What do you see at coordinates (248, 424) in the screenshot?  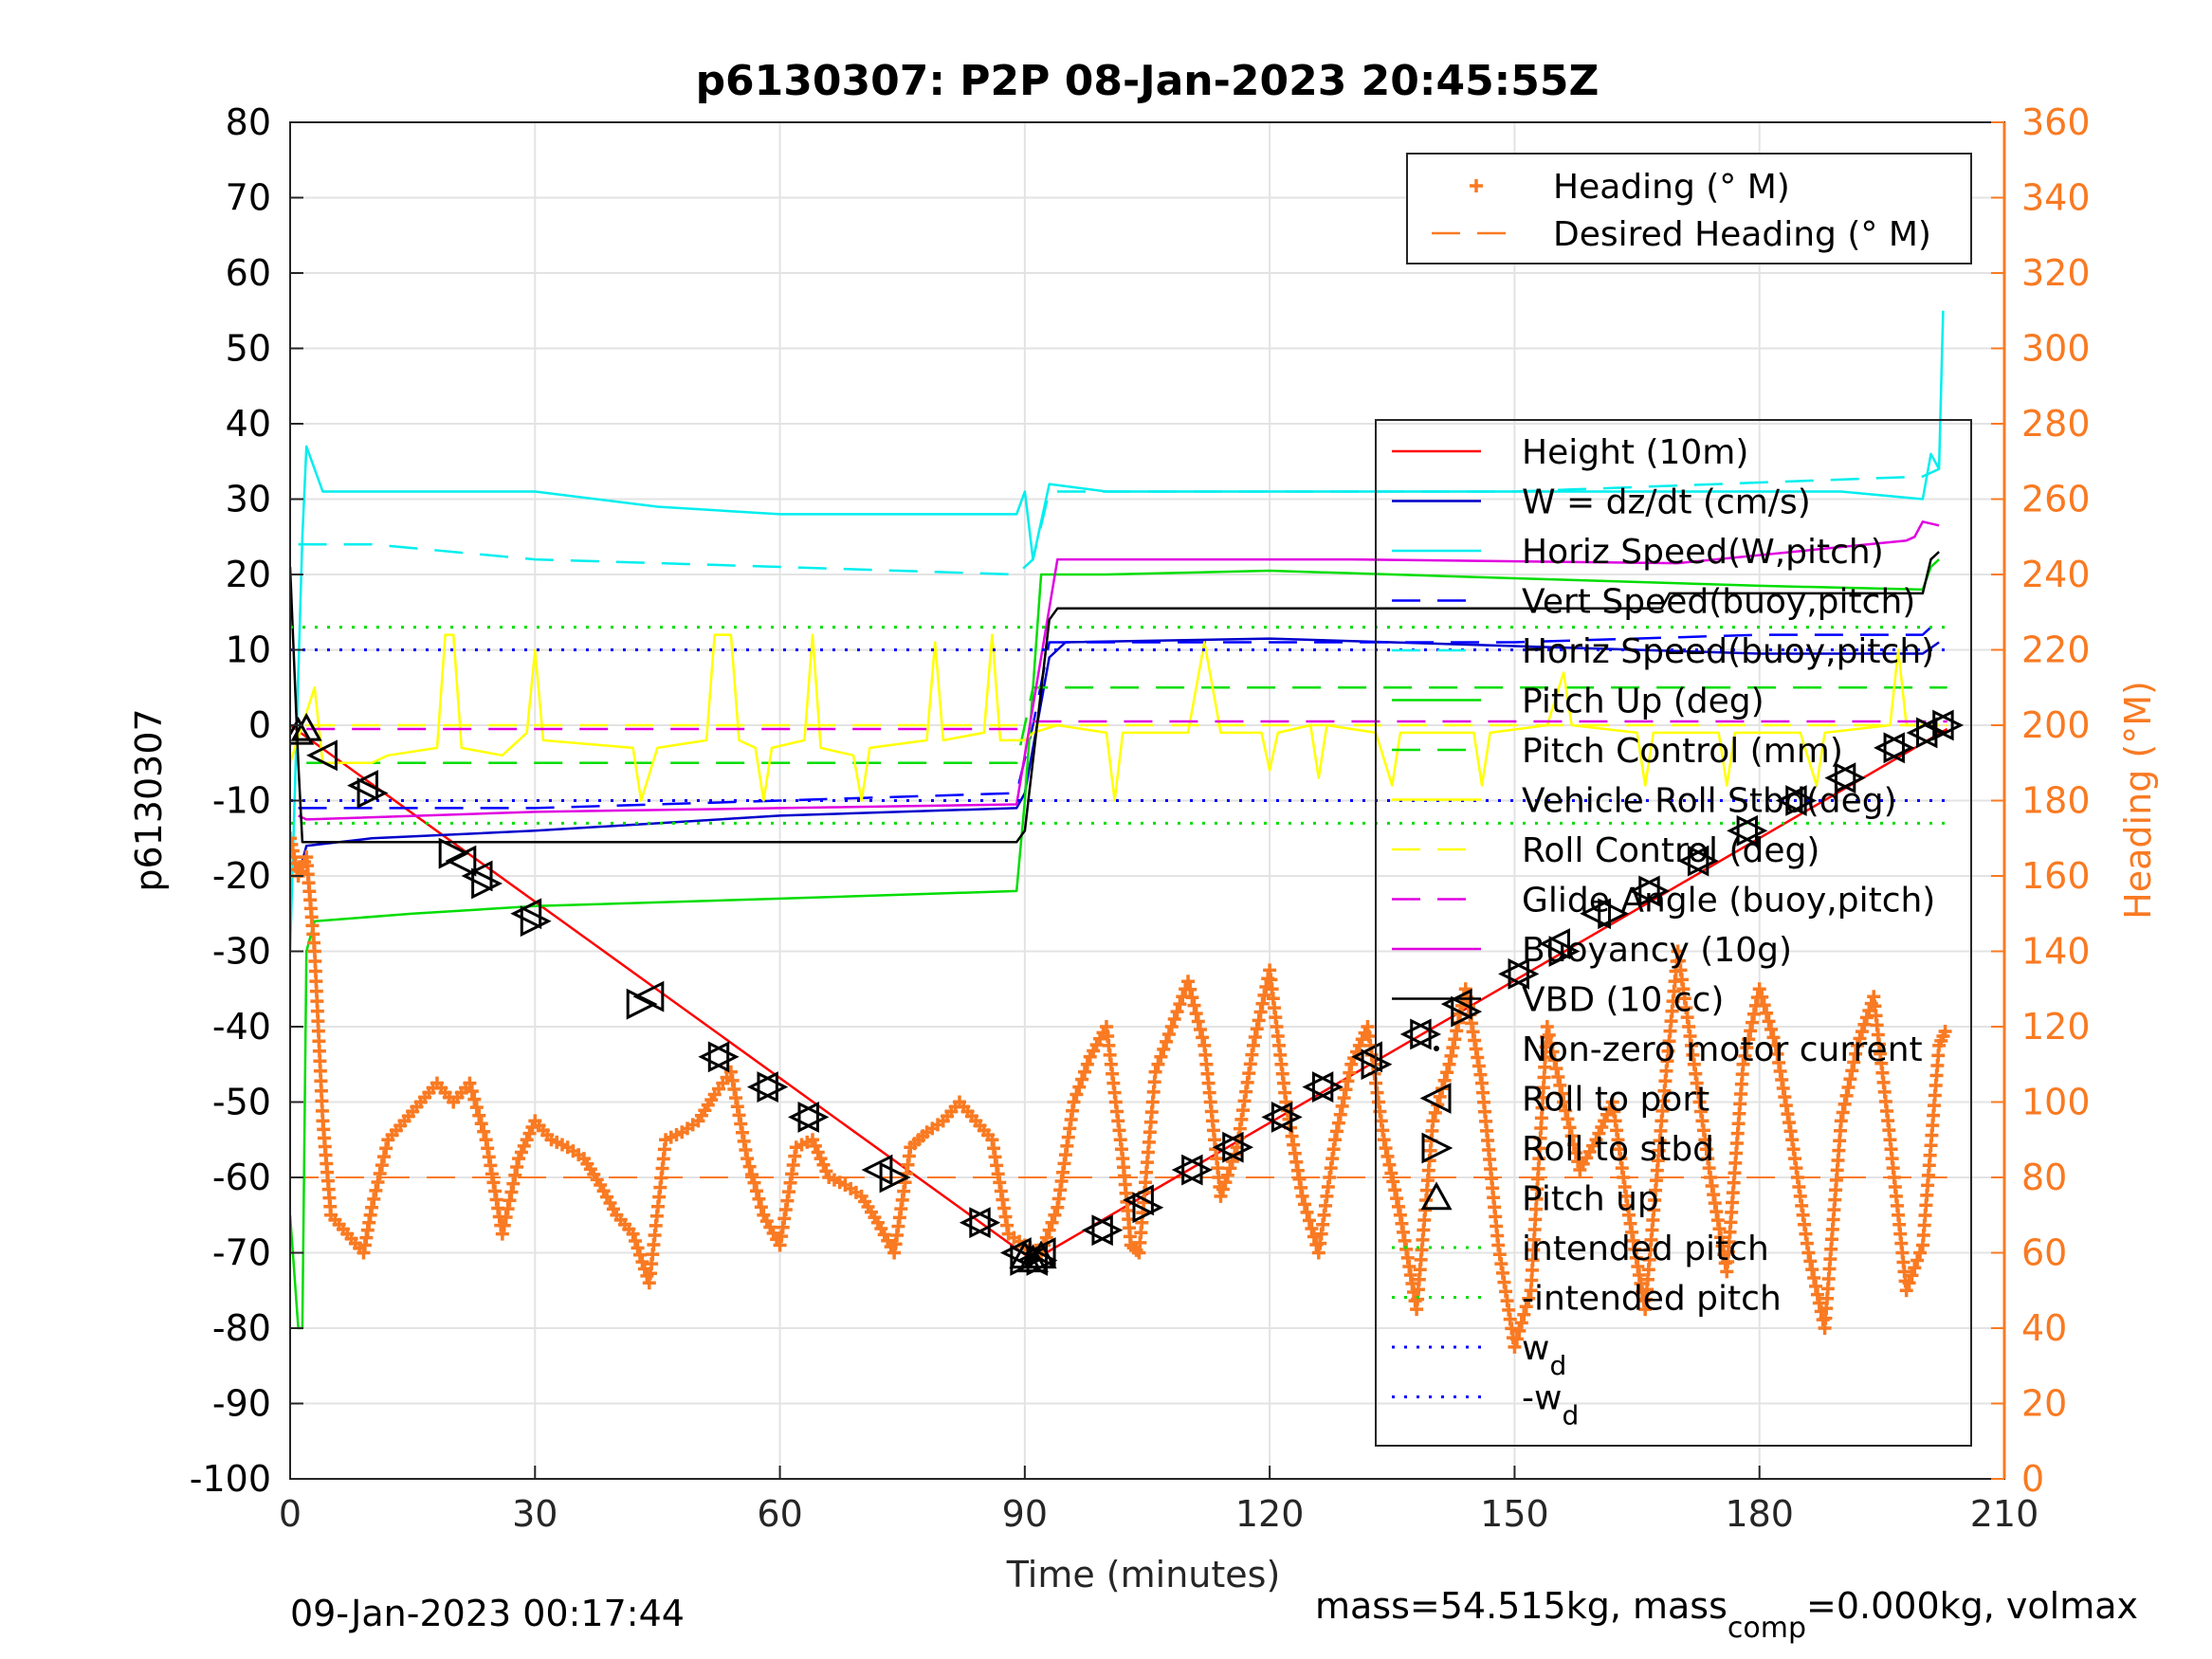 I see `y-tick-label: 40` at bounding box center [248, 424].